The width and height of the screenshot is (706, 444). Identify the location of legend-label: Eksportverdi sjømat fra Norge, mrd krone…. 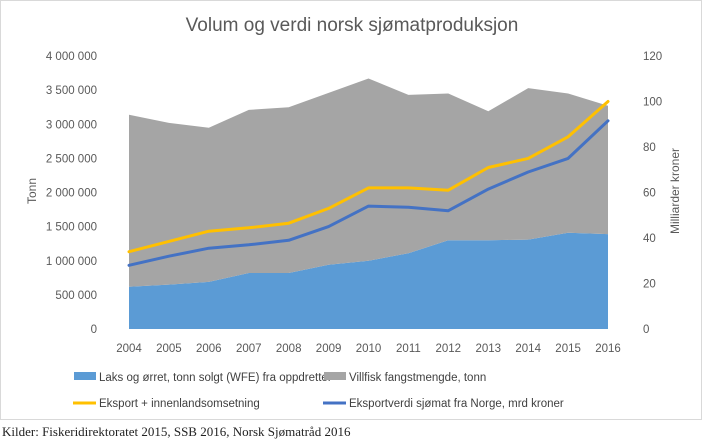
(456, 404).